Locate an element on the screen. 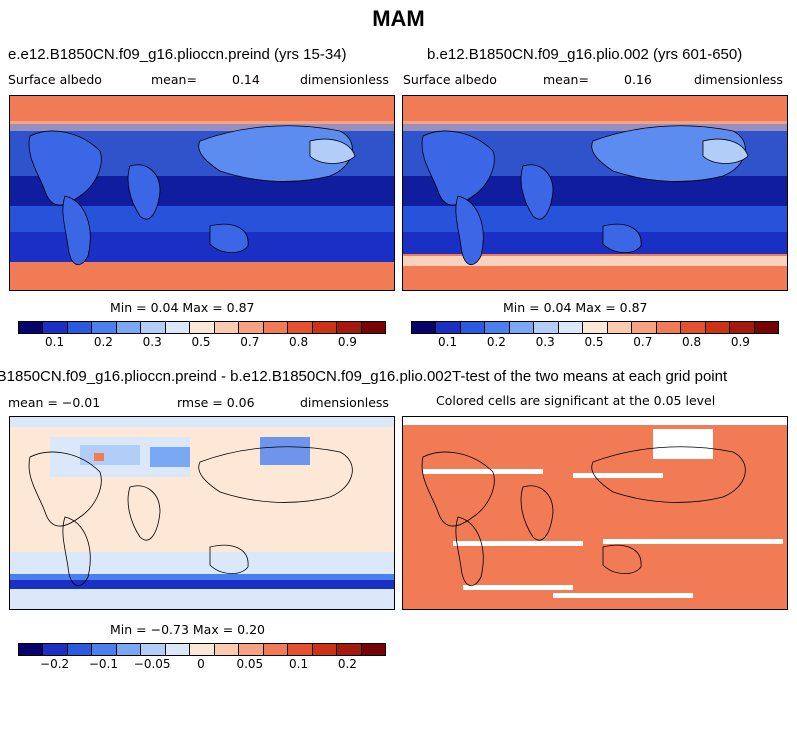 The width and height of the screenshot is (797, 733). figure-title: MAM is located at coordinates (398, 18).